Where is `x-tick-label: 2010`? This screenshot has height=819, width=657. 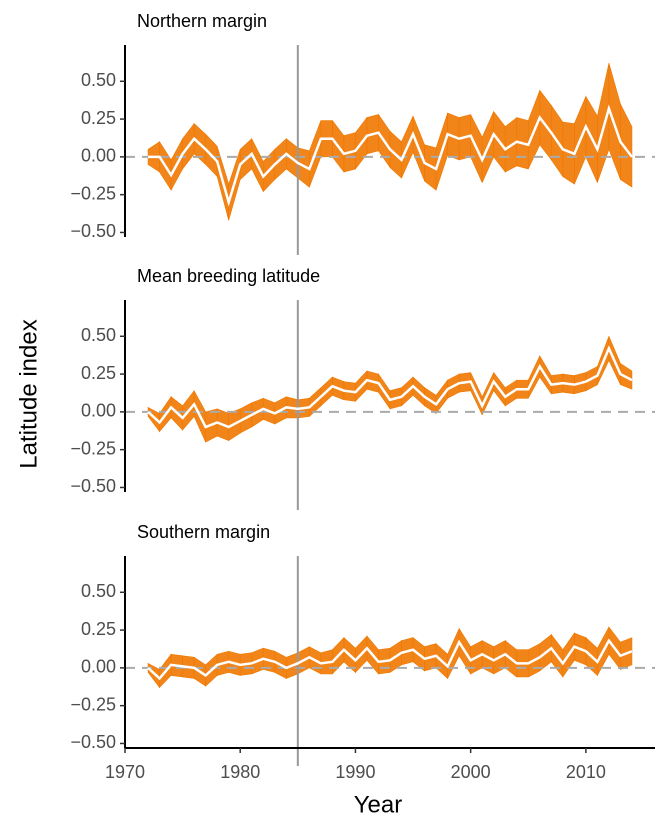 x-tick-label: 2010 is located at coordinates (586, 772).